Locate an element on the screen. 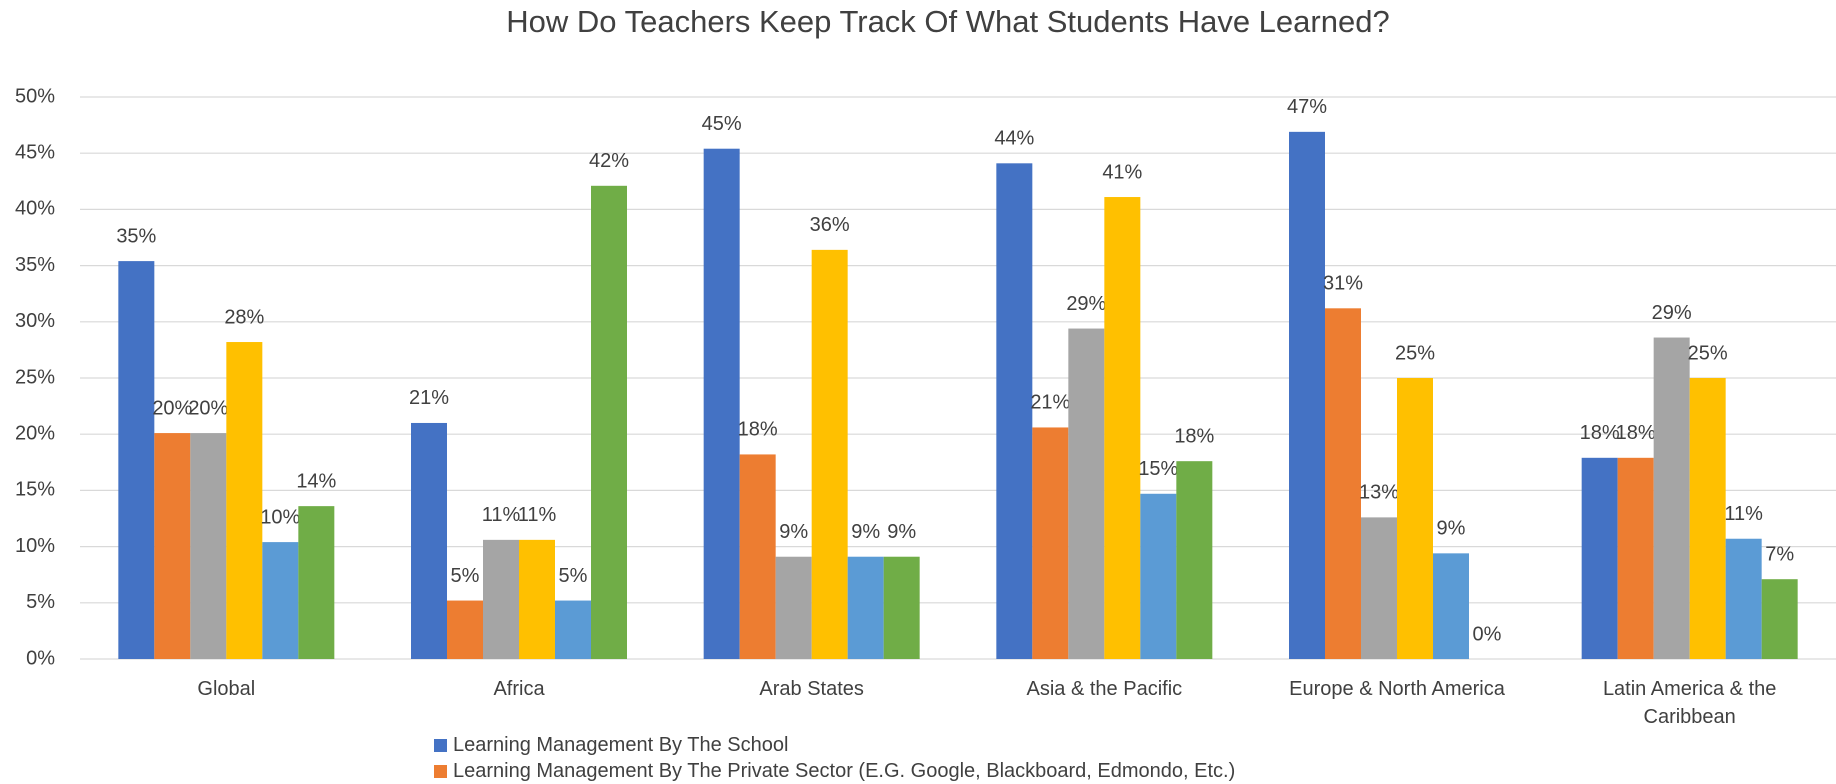 Image resolution: width=1836 pixels, height=784 pixels. x-tick-label: Europe & North America is located at coordinates (1397, 689).